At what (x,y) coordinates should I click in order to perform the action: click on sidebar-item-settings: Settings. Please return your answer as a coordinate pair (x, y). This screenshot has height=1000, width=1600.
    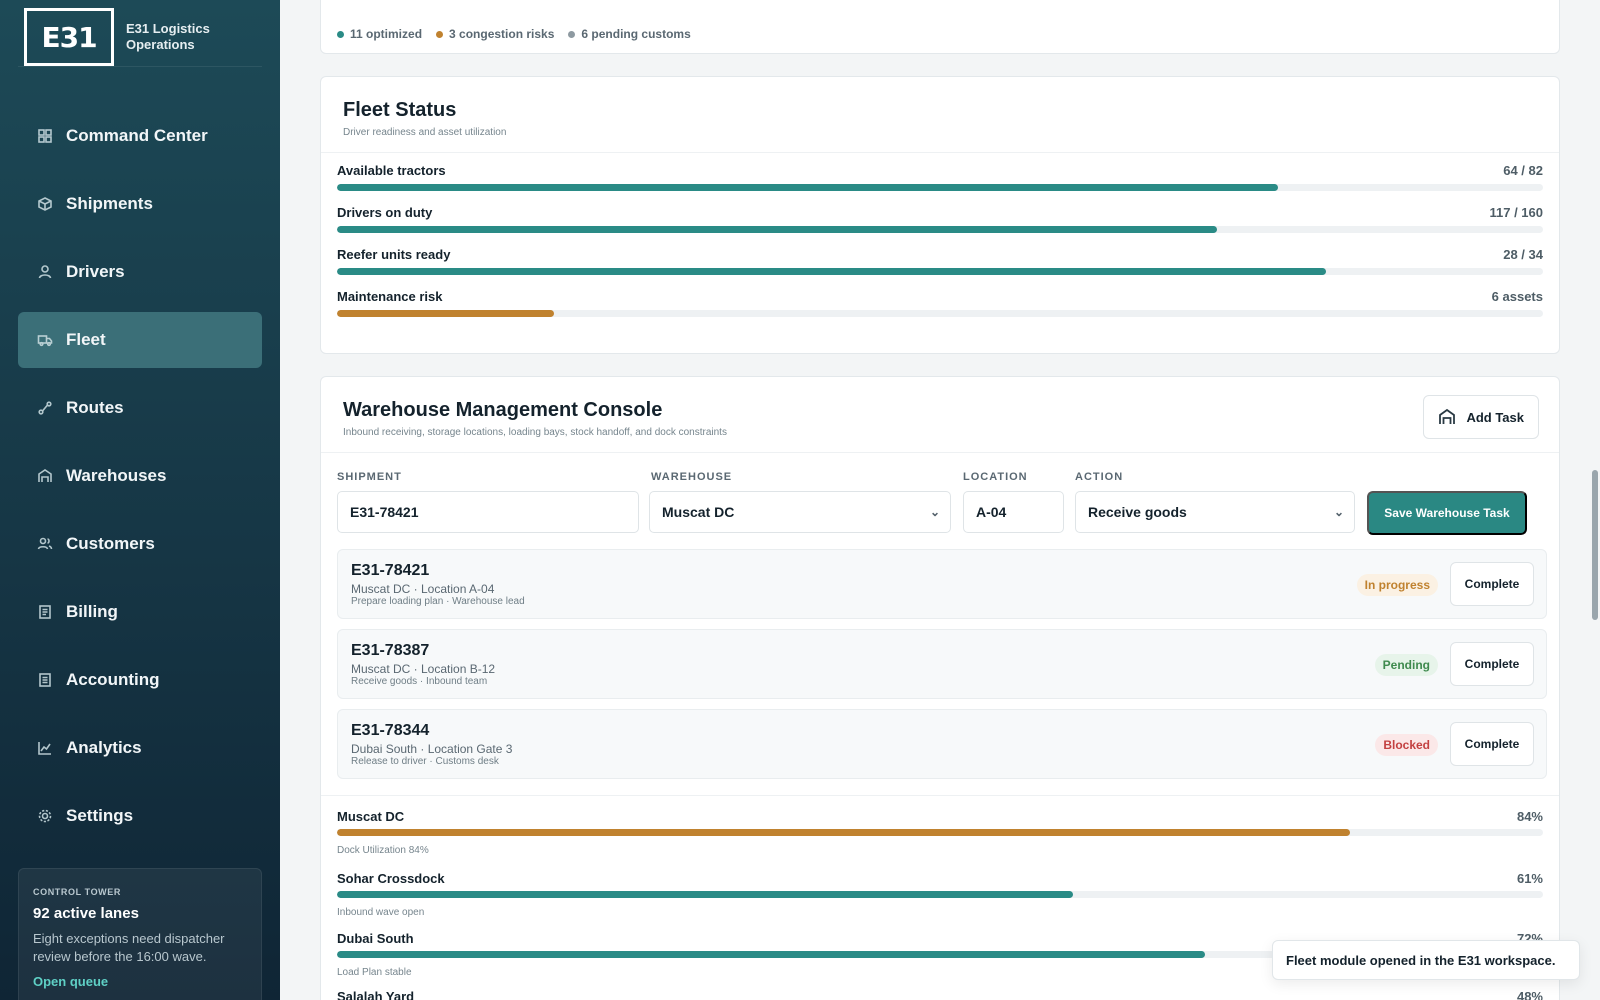
    Looking at the image, I should click on (140, 816).